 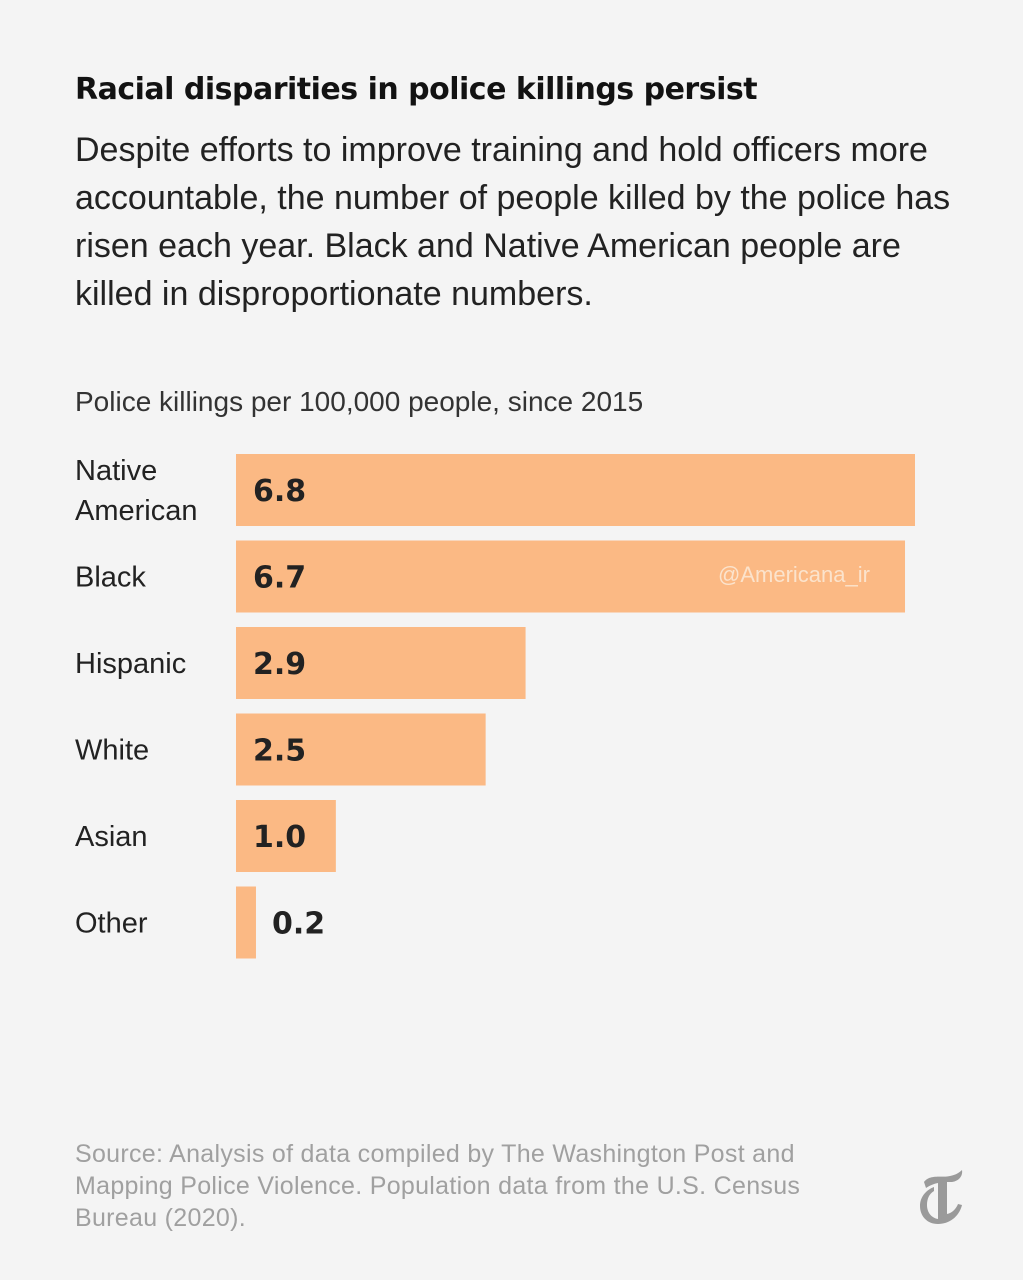 What do you see at coordinates (136, 491) in the screenshot?
I see `category-label-0: Native American` at bounding box center [136, 491].